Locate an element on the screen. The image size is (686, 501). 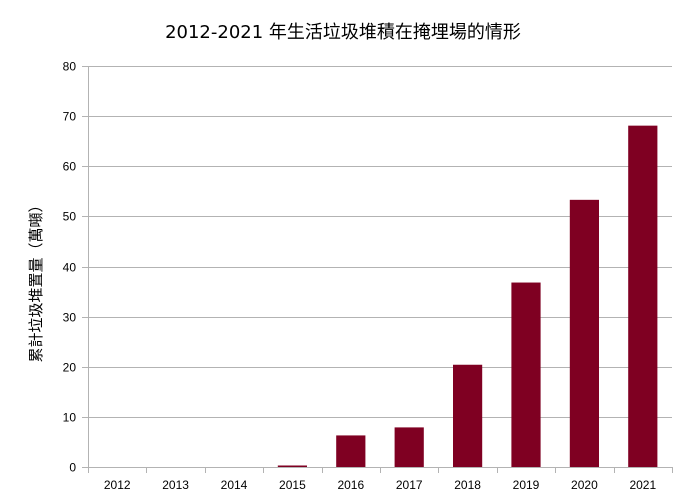
y-tick-label-70: 70 is located at coordinates (70, 117).